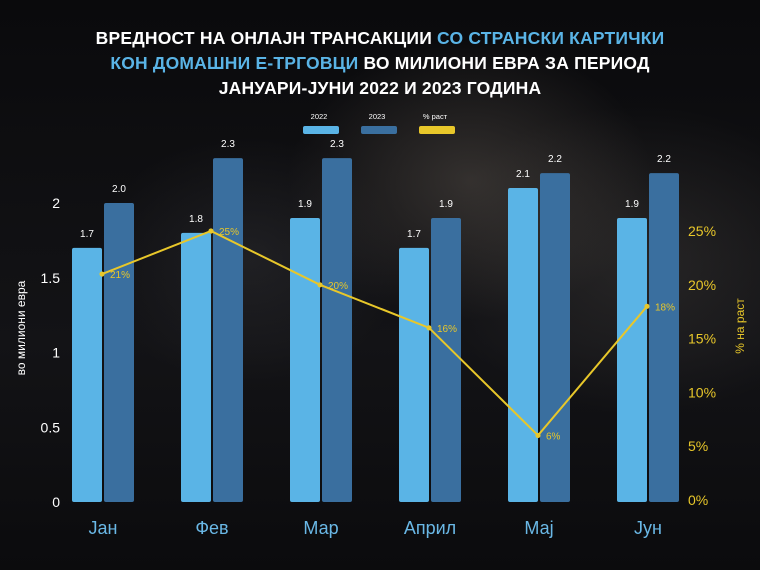 The height and width of the screenshot is (570, 760). I want to click on y2-tick-label: 15%, so click(702, 339).